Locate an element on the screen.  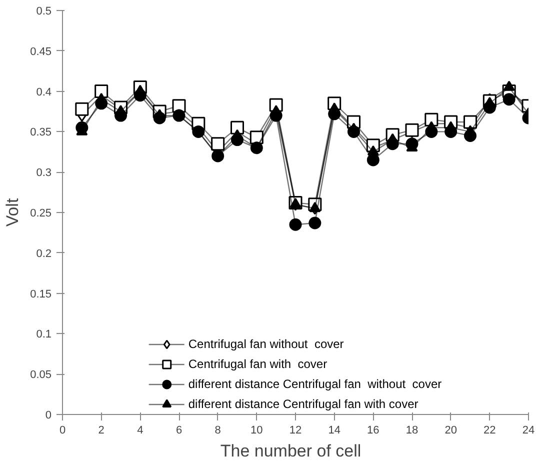
x-tick-label: 0 is located at coordinates (62, 430).